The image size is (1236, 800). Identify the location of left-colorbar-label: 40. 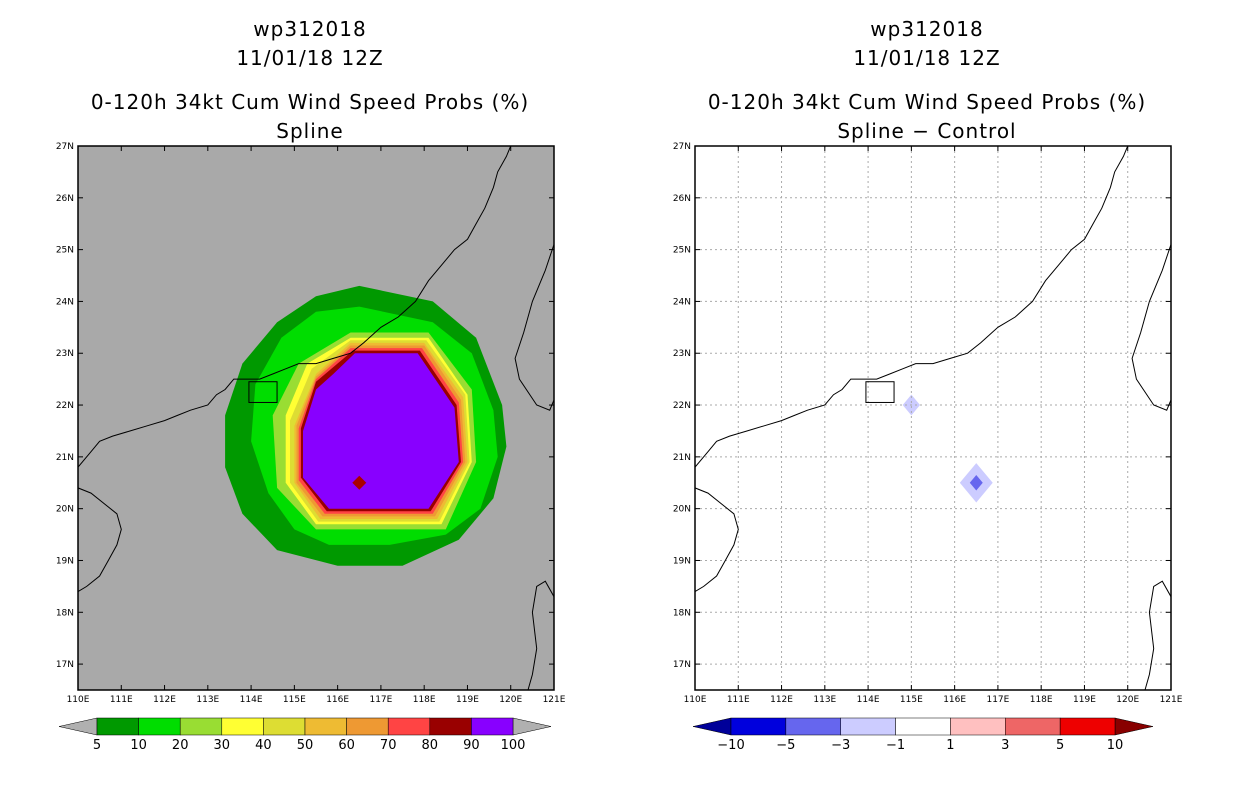
(263, 745).